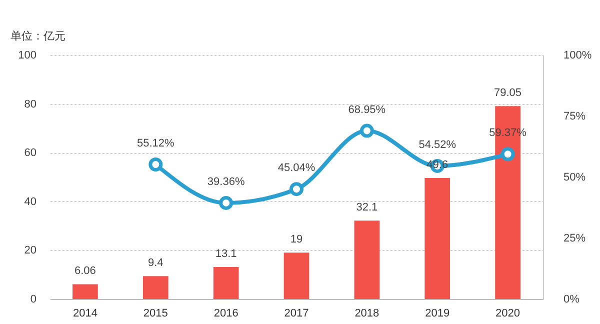  What do you see at coordinates (27, 56) in the screenshot?
I see `y-tick-label: 100` at bounding box center [27, 56].